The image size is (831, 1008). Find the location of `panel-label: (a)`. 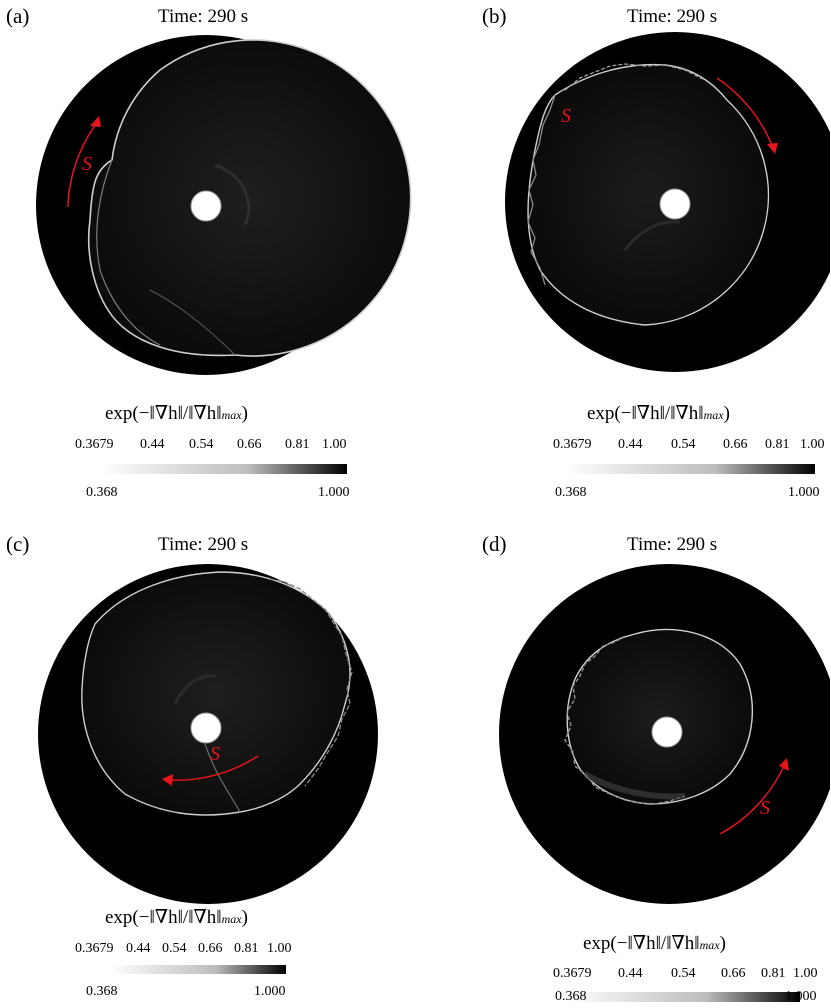

panel-label: (a) is located at coordinates (18, 16).